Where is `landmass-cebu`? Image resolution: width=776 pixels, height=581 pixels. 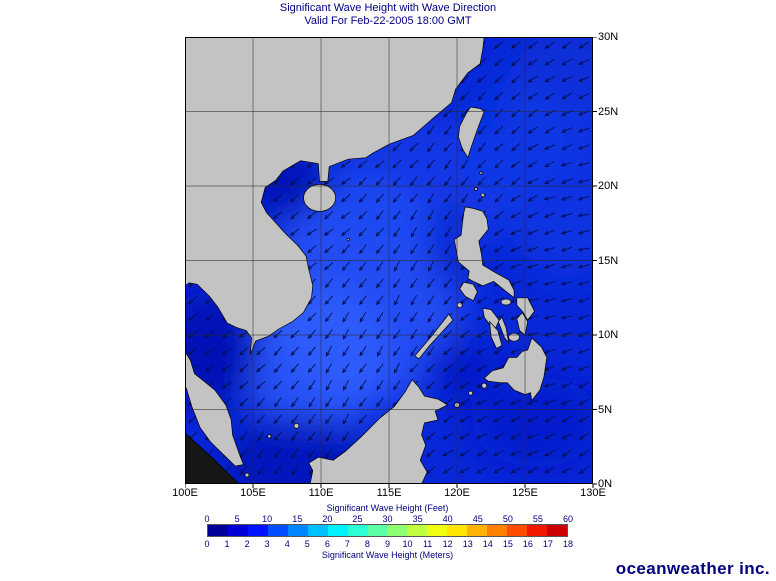 landmass-cebu is located at coordinates (503, 330).